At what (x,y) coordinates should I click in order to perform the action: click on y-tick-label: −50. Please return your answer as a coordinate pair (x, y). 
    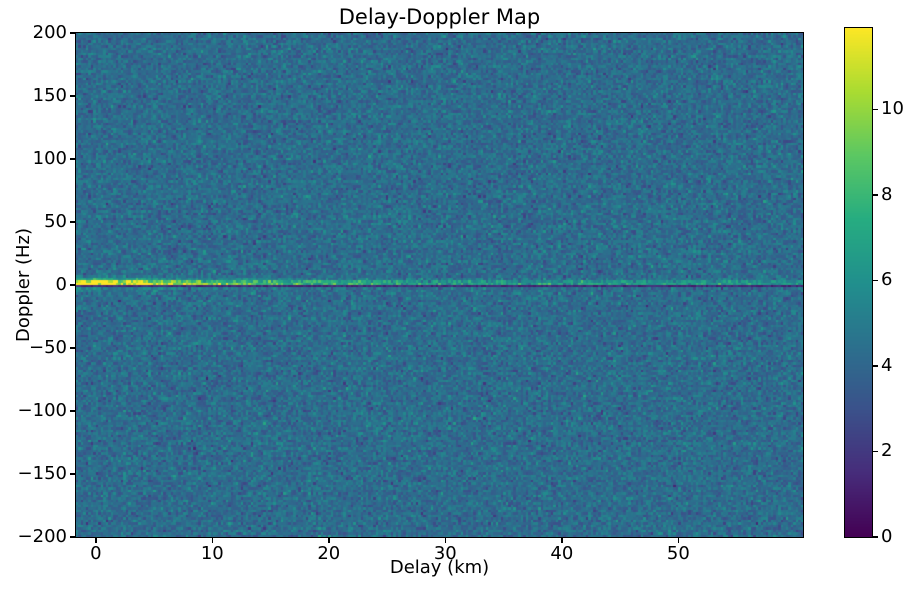
    Looking at the image, I should click on (48, 347).